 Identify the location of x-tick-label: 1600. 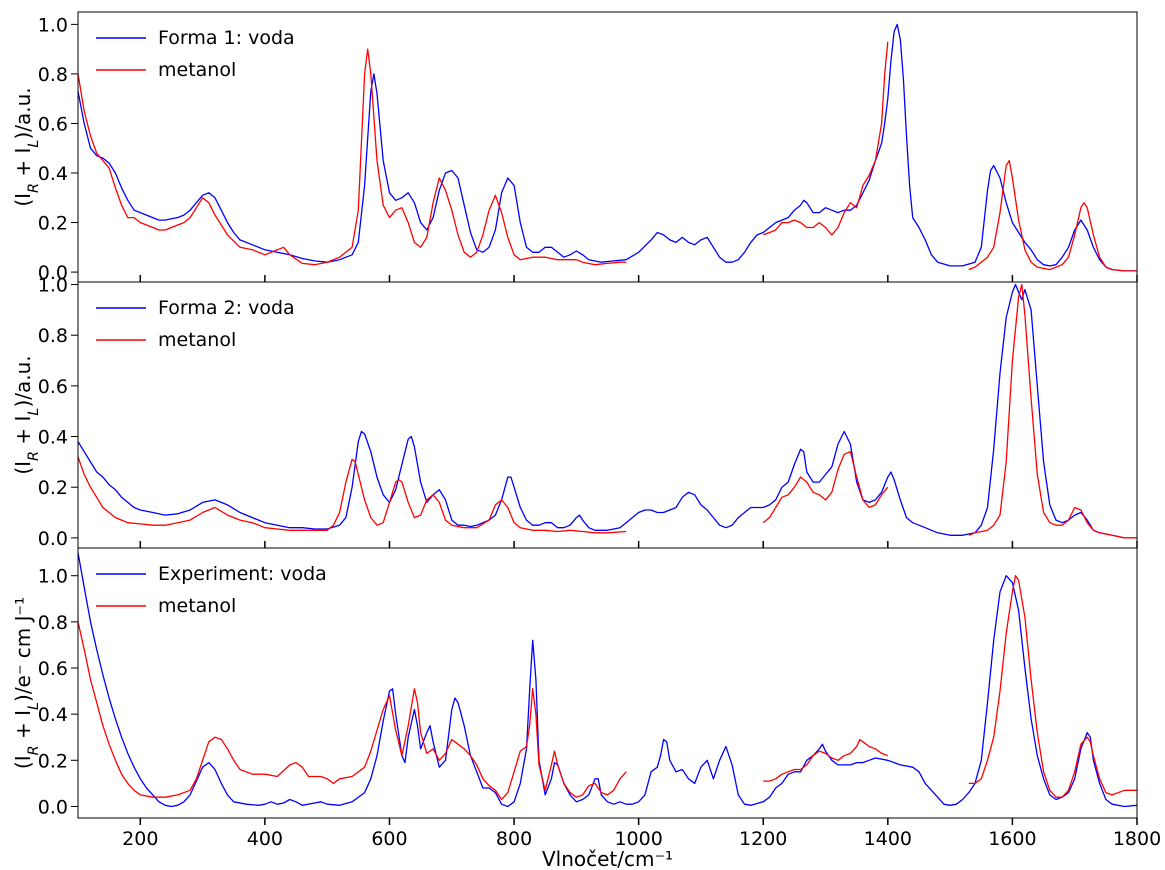
(1012, 839).